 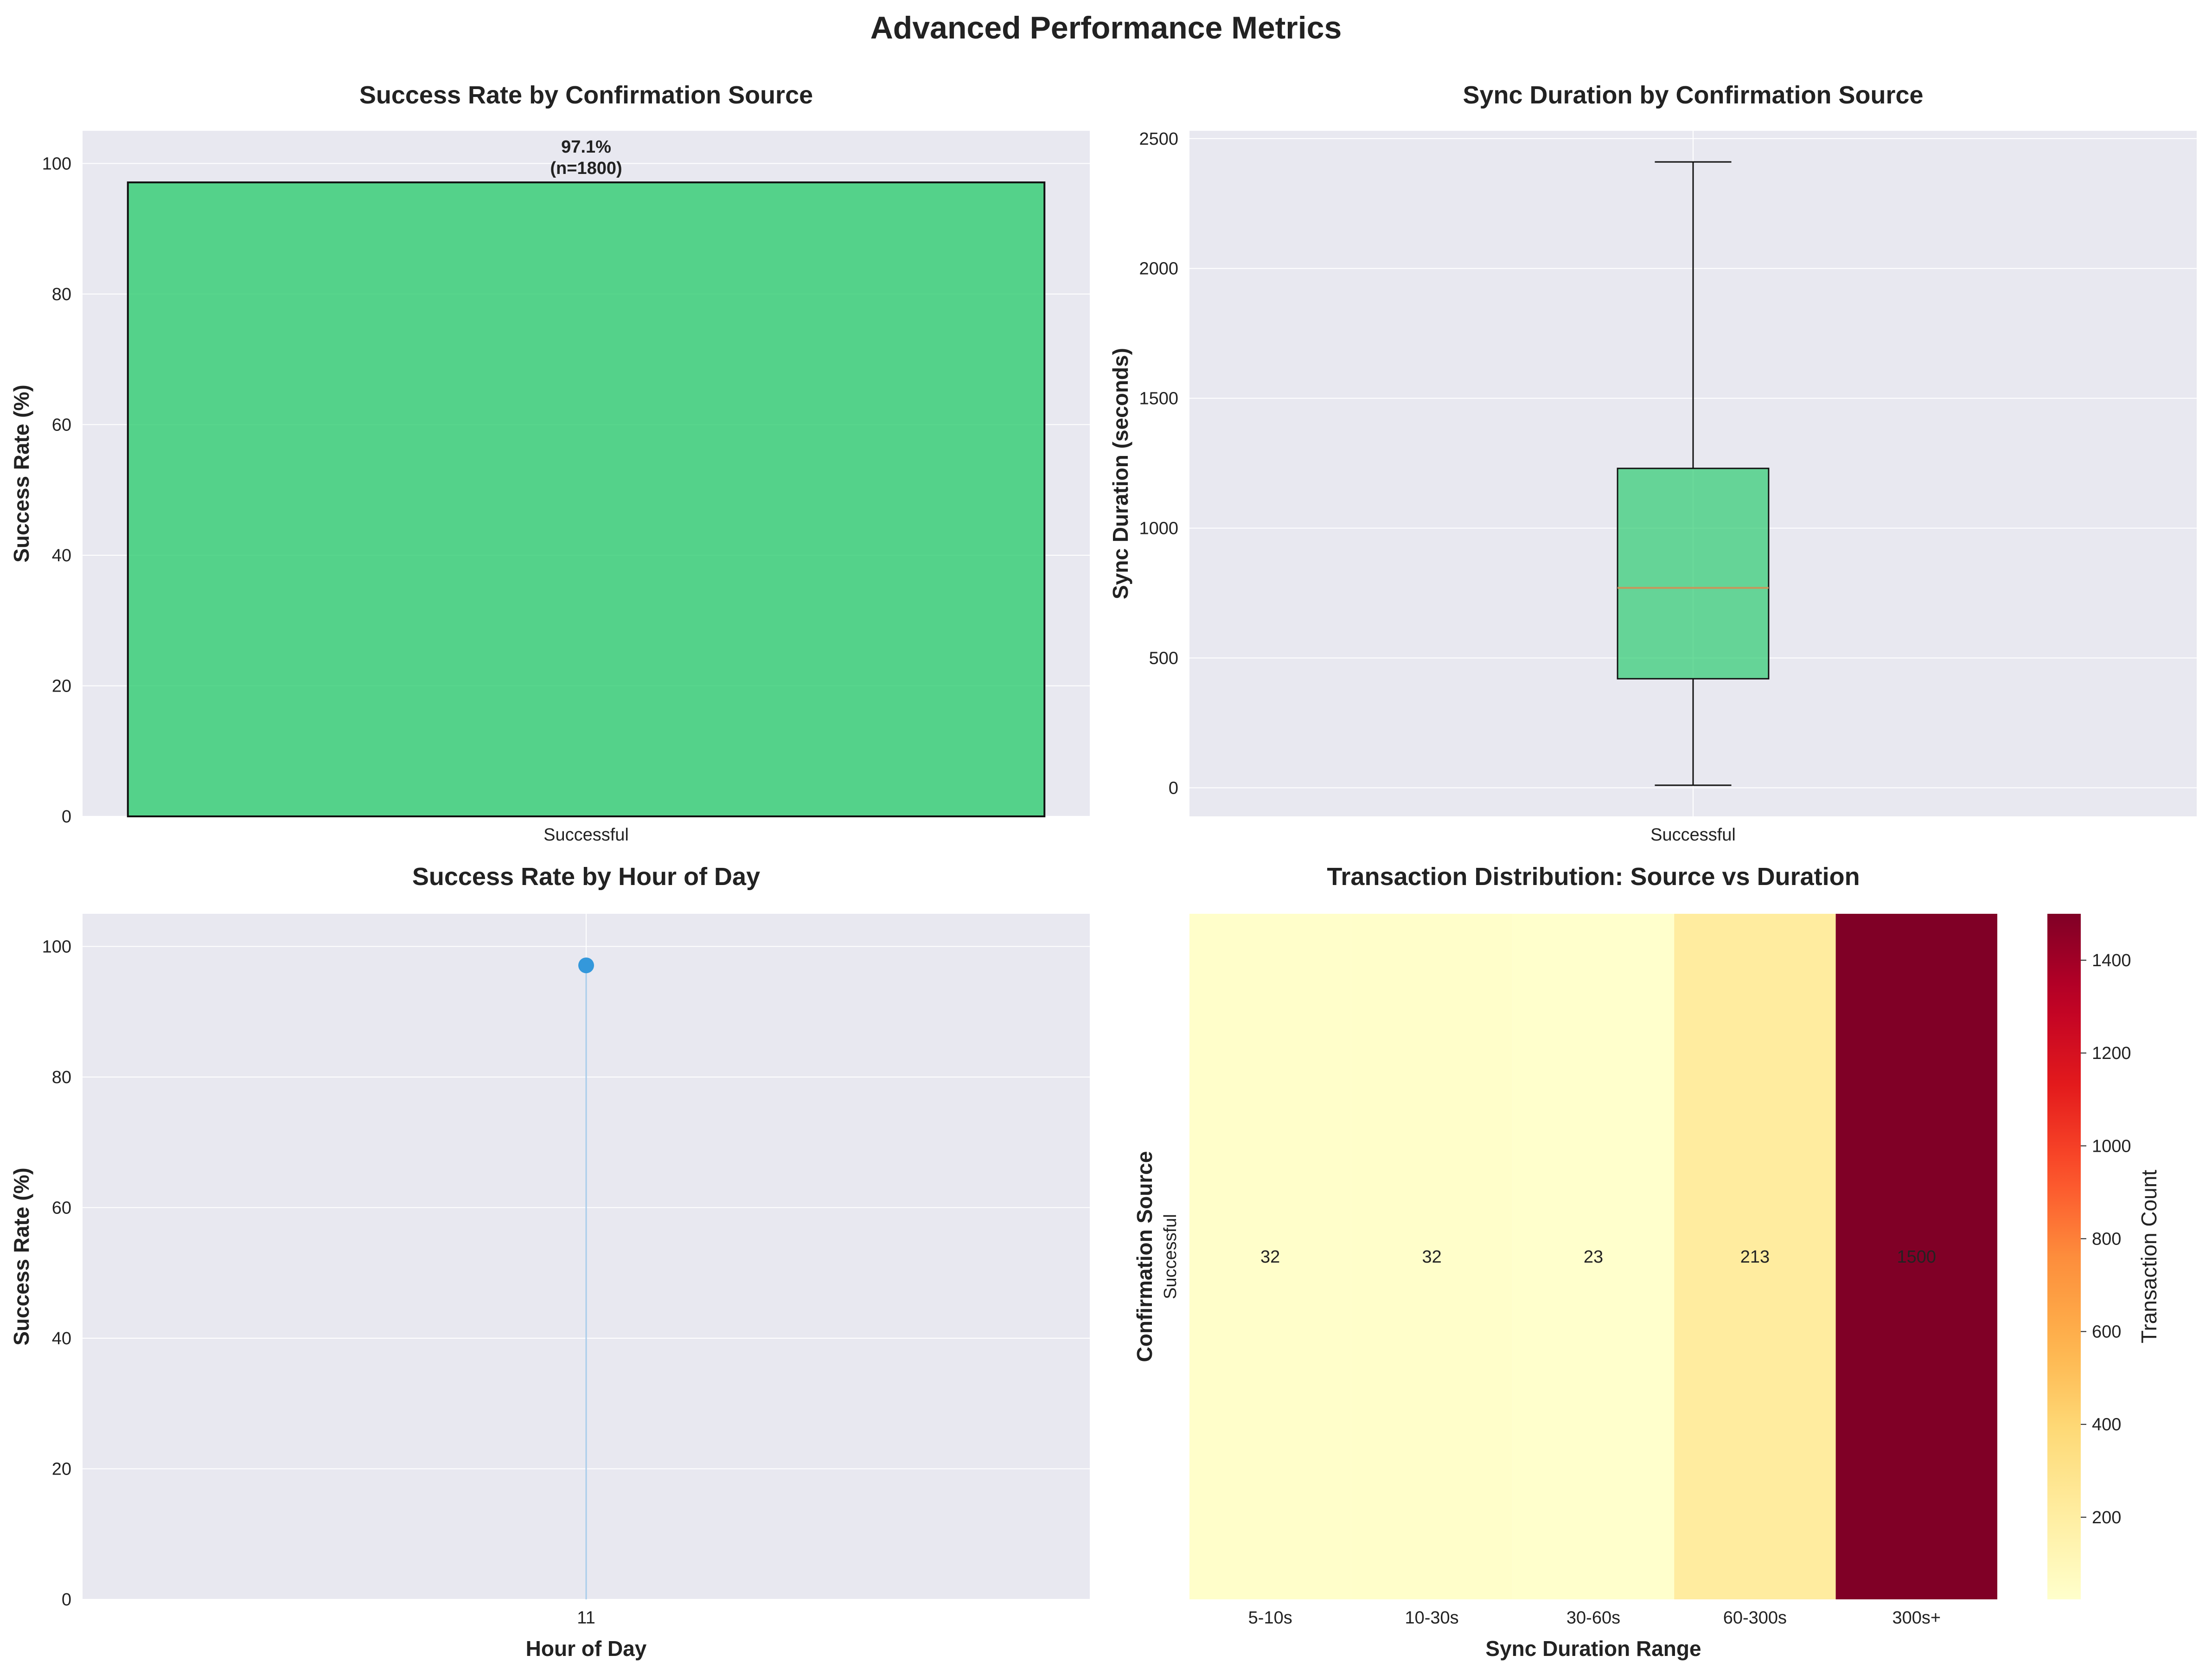 What do you see at coordinates (21, 474) in the screenshot?
I see `bar-y-axis-label: Success Rate (%)` at bounding box center [21, 474].